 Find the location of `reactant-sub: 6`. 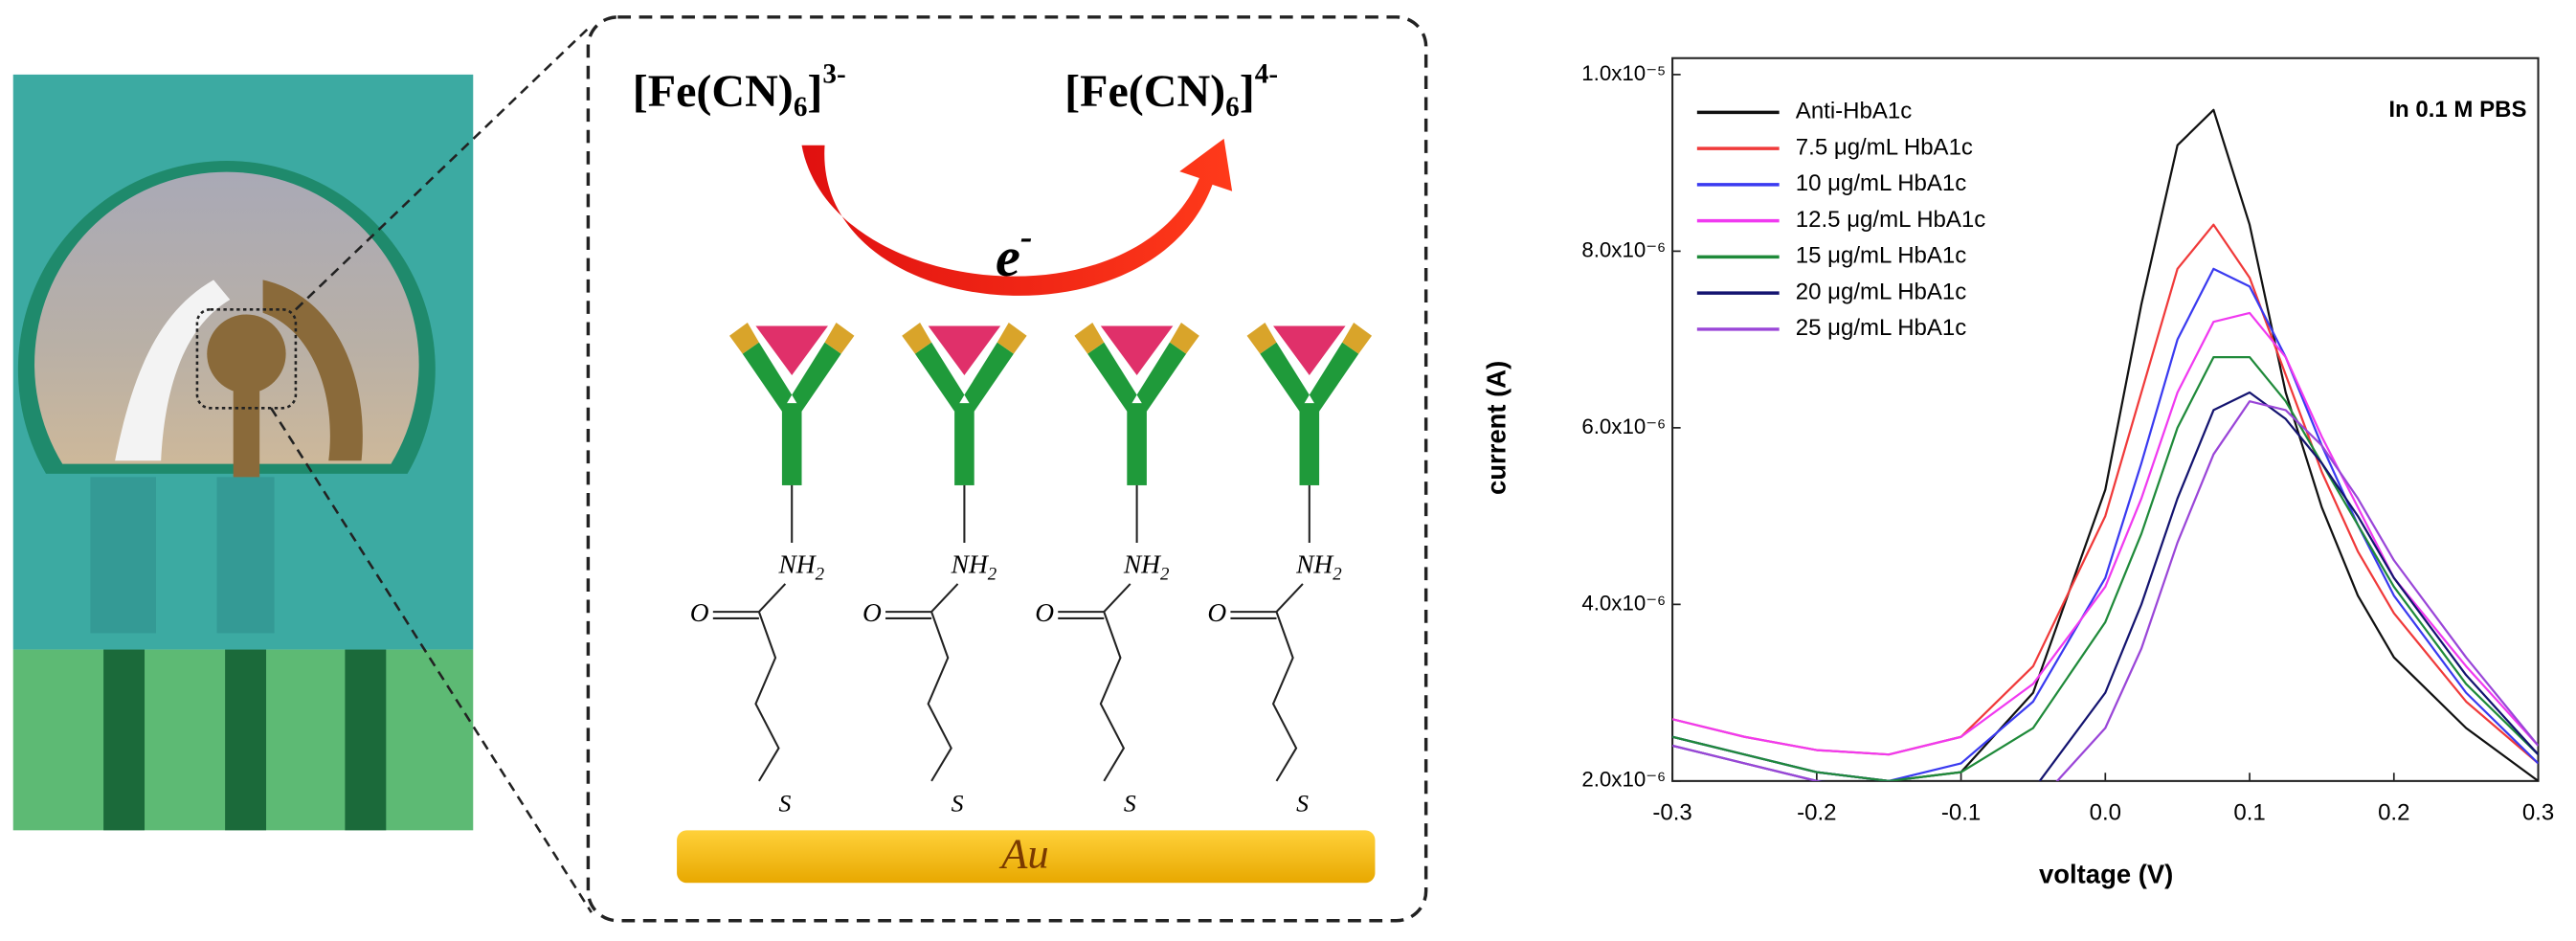

reactant-sub: 6 is located at coordinates (801, 107).